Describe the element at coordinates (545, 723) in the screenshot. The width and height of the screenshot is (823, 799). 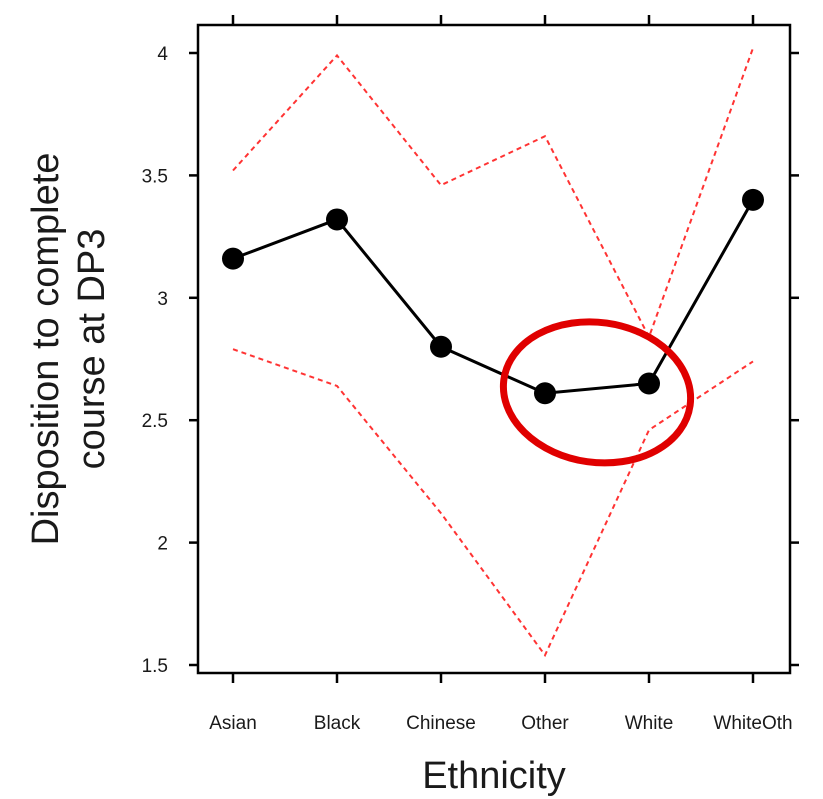
I see `x-tick-label: Other` at that location.